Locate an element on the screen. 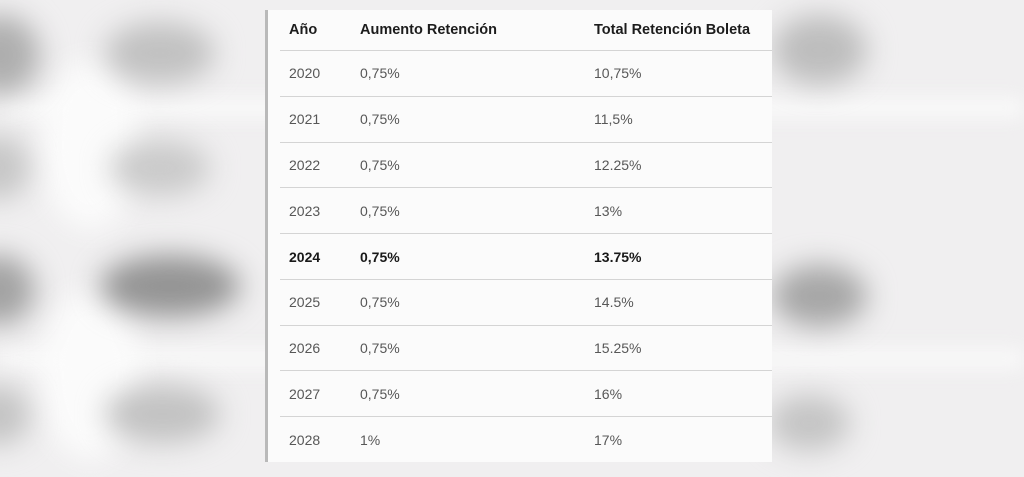 The image size is (1024, 477). total-cell: 13% is located at coordinates (608, 210).